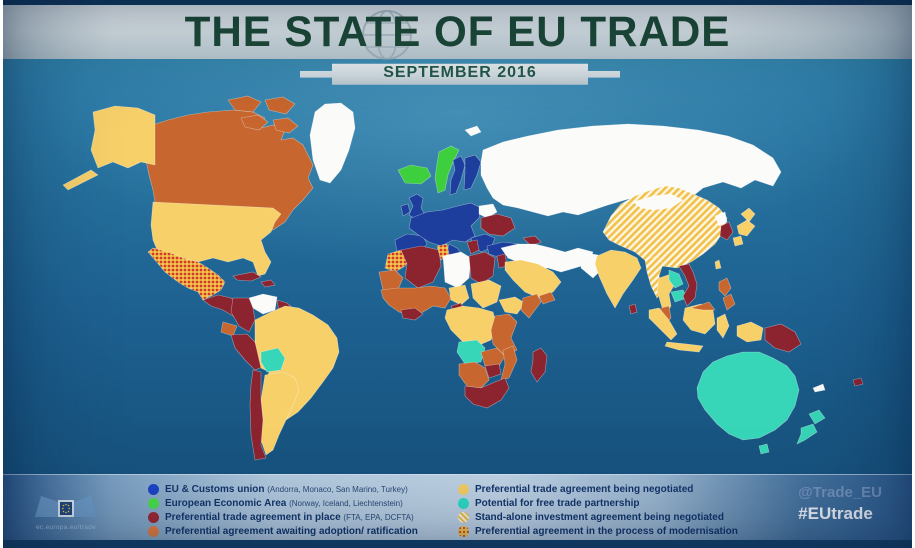  Describe the element at coordinates (748, 396) in the screenshot. I see `map-region-australia` at that location.